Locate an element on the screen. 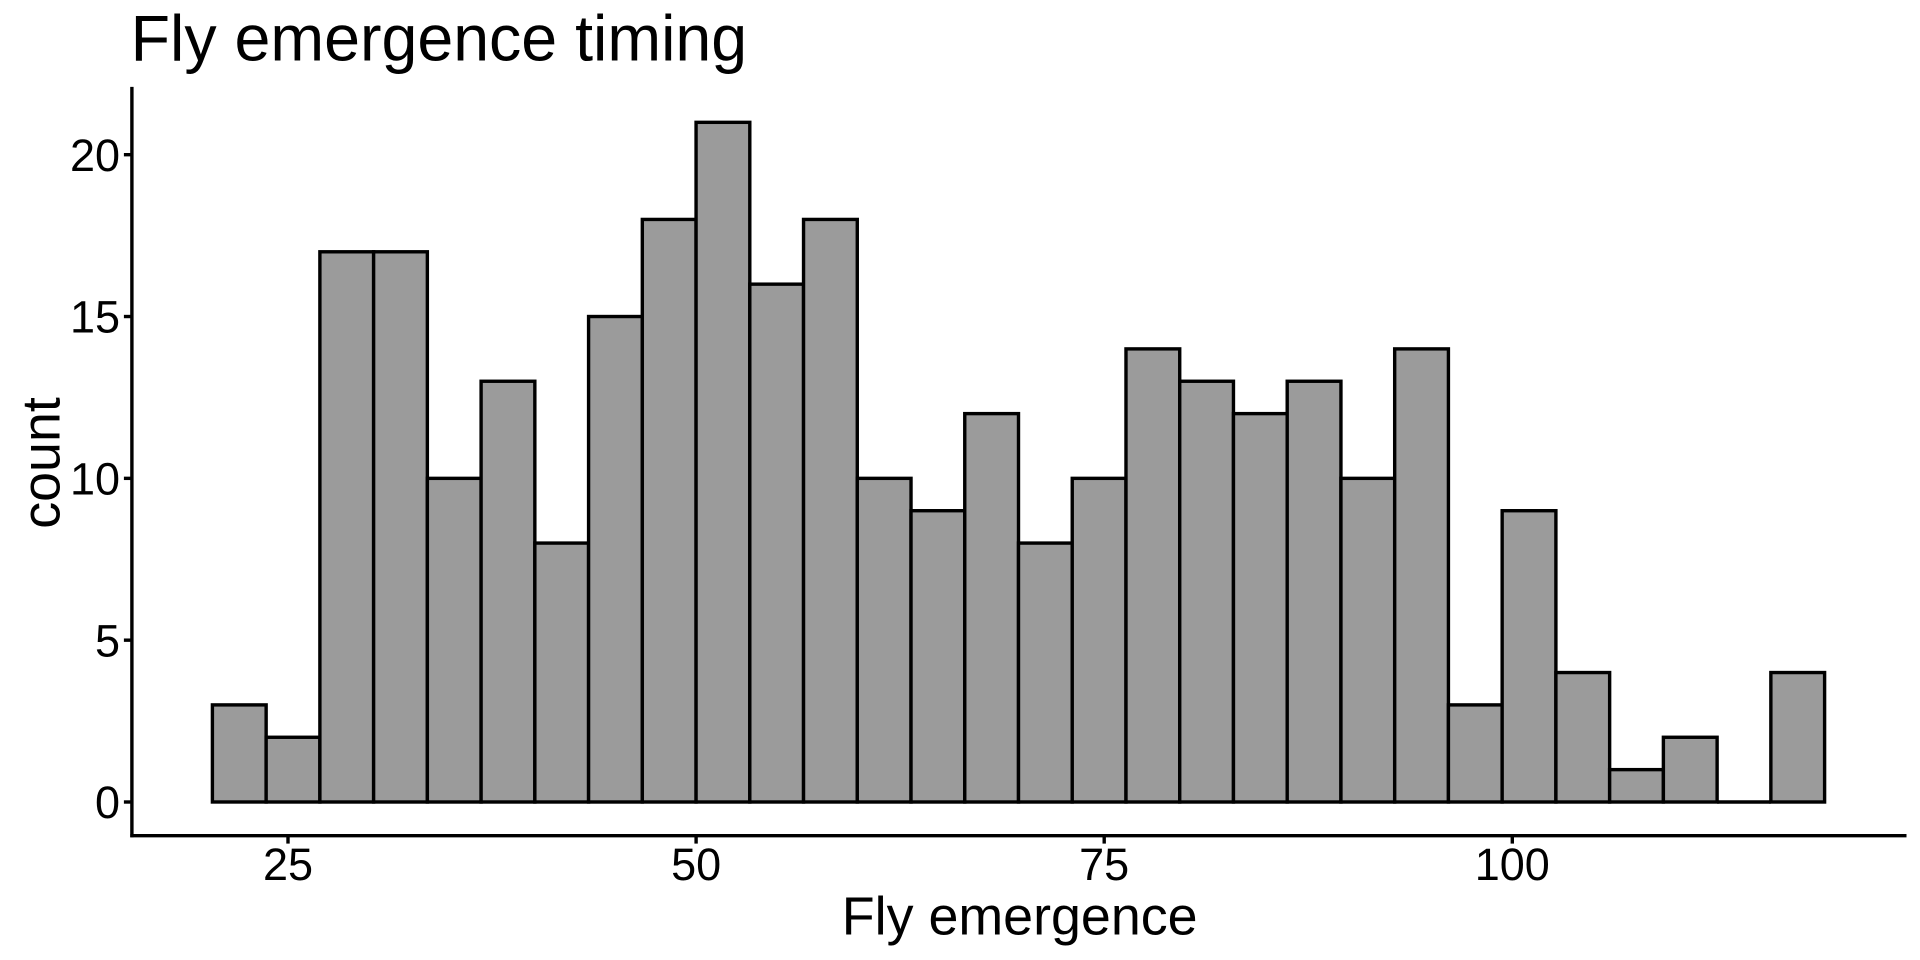 The width and height of the screenshot is (1920, 960). svg-text: 25 is located at coordinates (288, 864).